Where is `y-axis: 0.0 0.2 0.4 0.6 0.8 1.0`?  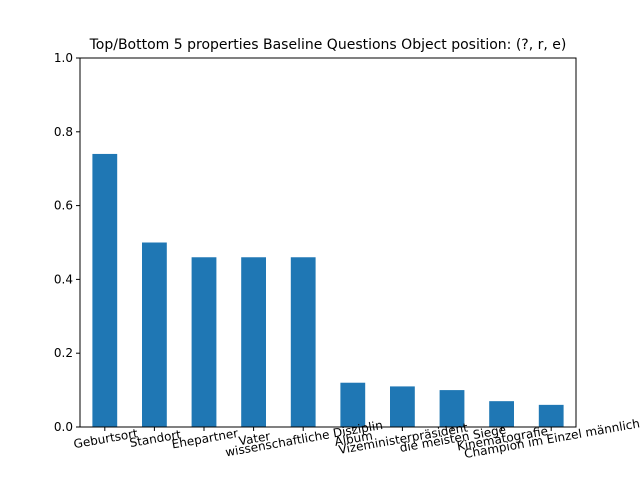 y-axis: 0.0 0.2 0.4 0.6 0.8 1.0 is located at coordinates (67, 242).